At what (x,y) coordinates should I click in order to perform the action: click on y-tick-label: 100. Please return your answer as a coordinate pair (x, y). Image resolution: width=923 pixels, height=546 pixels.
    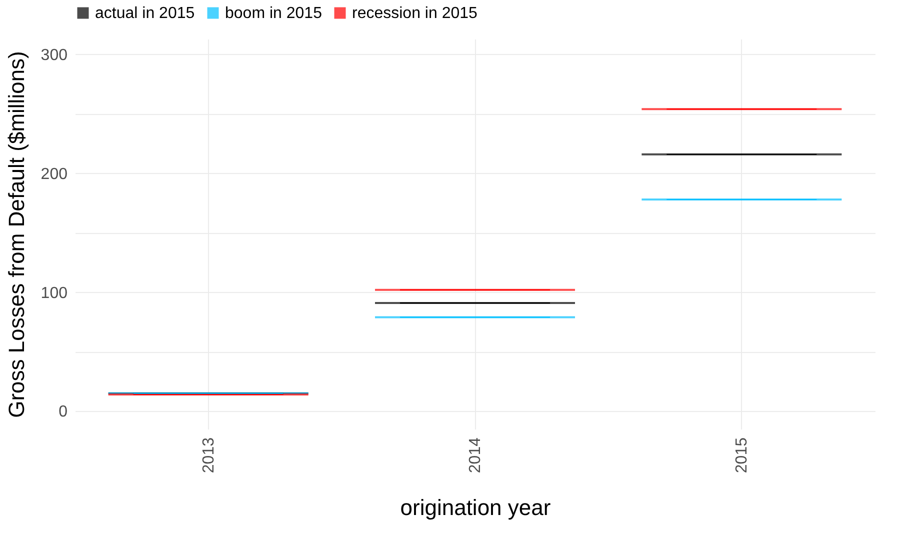
    Looking at the image, I should click on (54, 293).